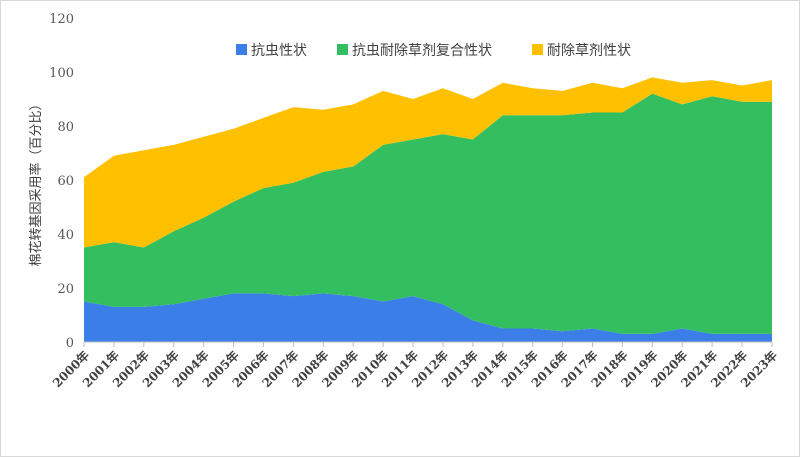 The image size is (800, 457). Describe the element at coordinates (279, 51) in the screenshot. I see `legend-label-1: 抗虫性状` at that location.